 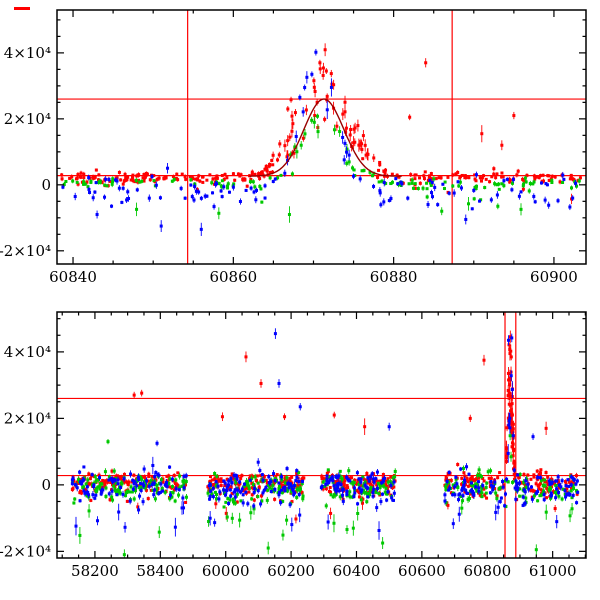 I want to click on y-tick-label: -2×10⁴, so click(x=25, y=551).